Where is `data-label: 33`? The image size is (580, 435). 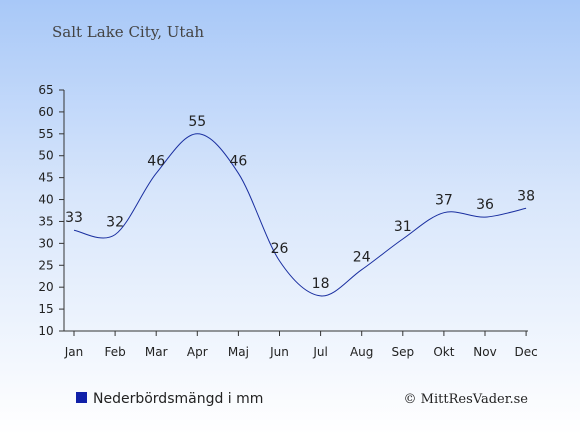
data-label: 33 is located at coordinates (74, 218).